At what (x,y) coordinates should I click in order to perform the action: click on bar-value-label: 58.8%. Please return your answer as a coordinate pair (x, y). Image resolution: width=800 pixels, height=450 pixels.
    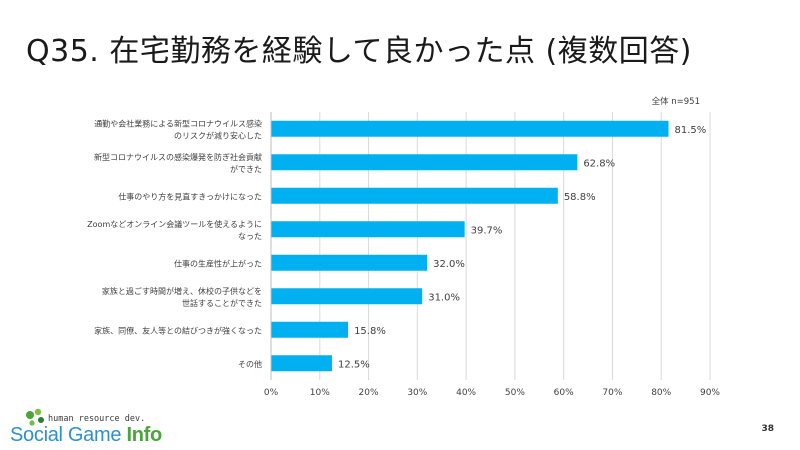
    Looking at the image, I should click on (580, 197).